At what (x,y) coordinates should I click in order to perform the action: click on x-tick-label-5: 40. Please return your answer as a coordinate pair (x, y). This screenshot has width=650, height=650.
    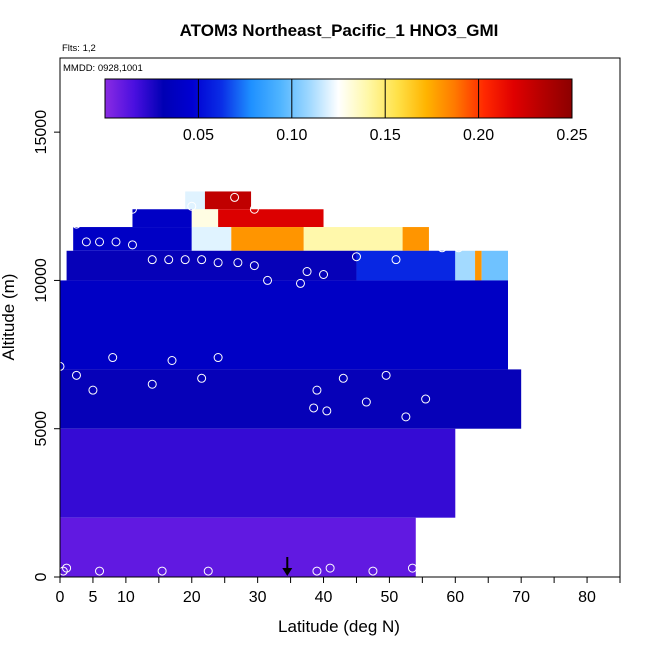
    Looking at the image, I should click on (324, 597).